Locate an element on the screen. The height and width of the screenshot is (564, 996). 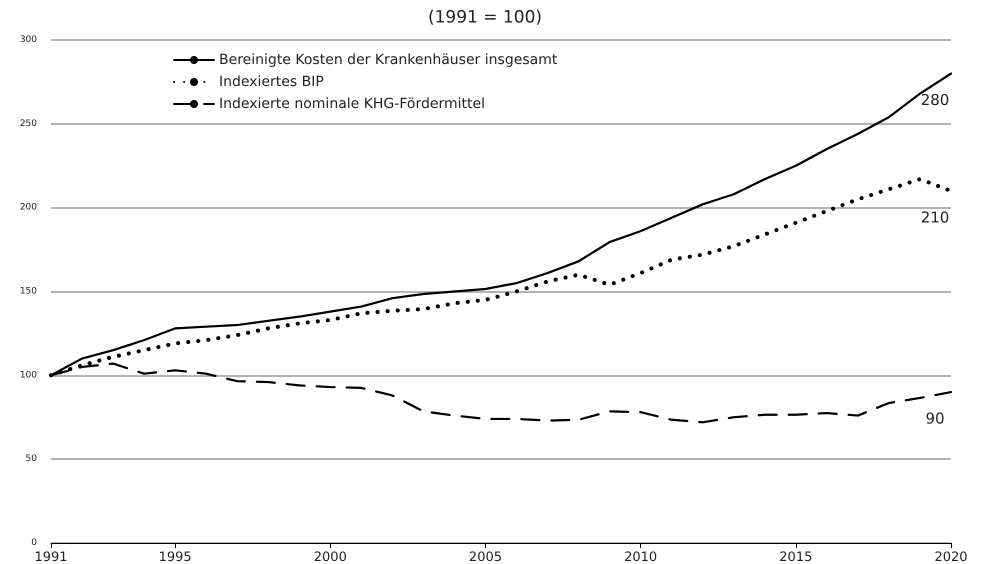
x-tick-label: 2010 is located at coordinates (641, 557).